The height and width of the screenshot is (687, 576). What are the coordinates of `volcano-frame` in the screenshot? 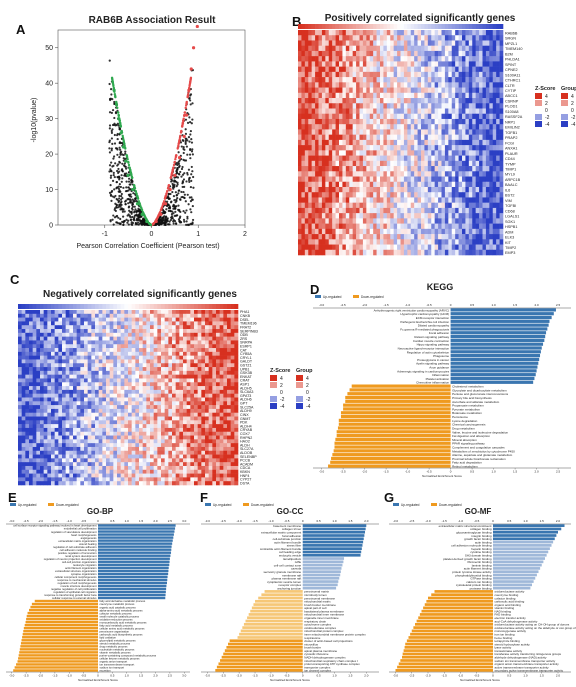 It's located at (151, 127).